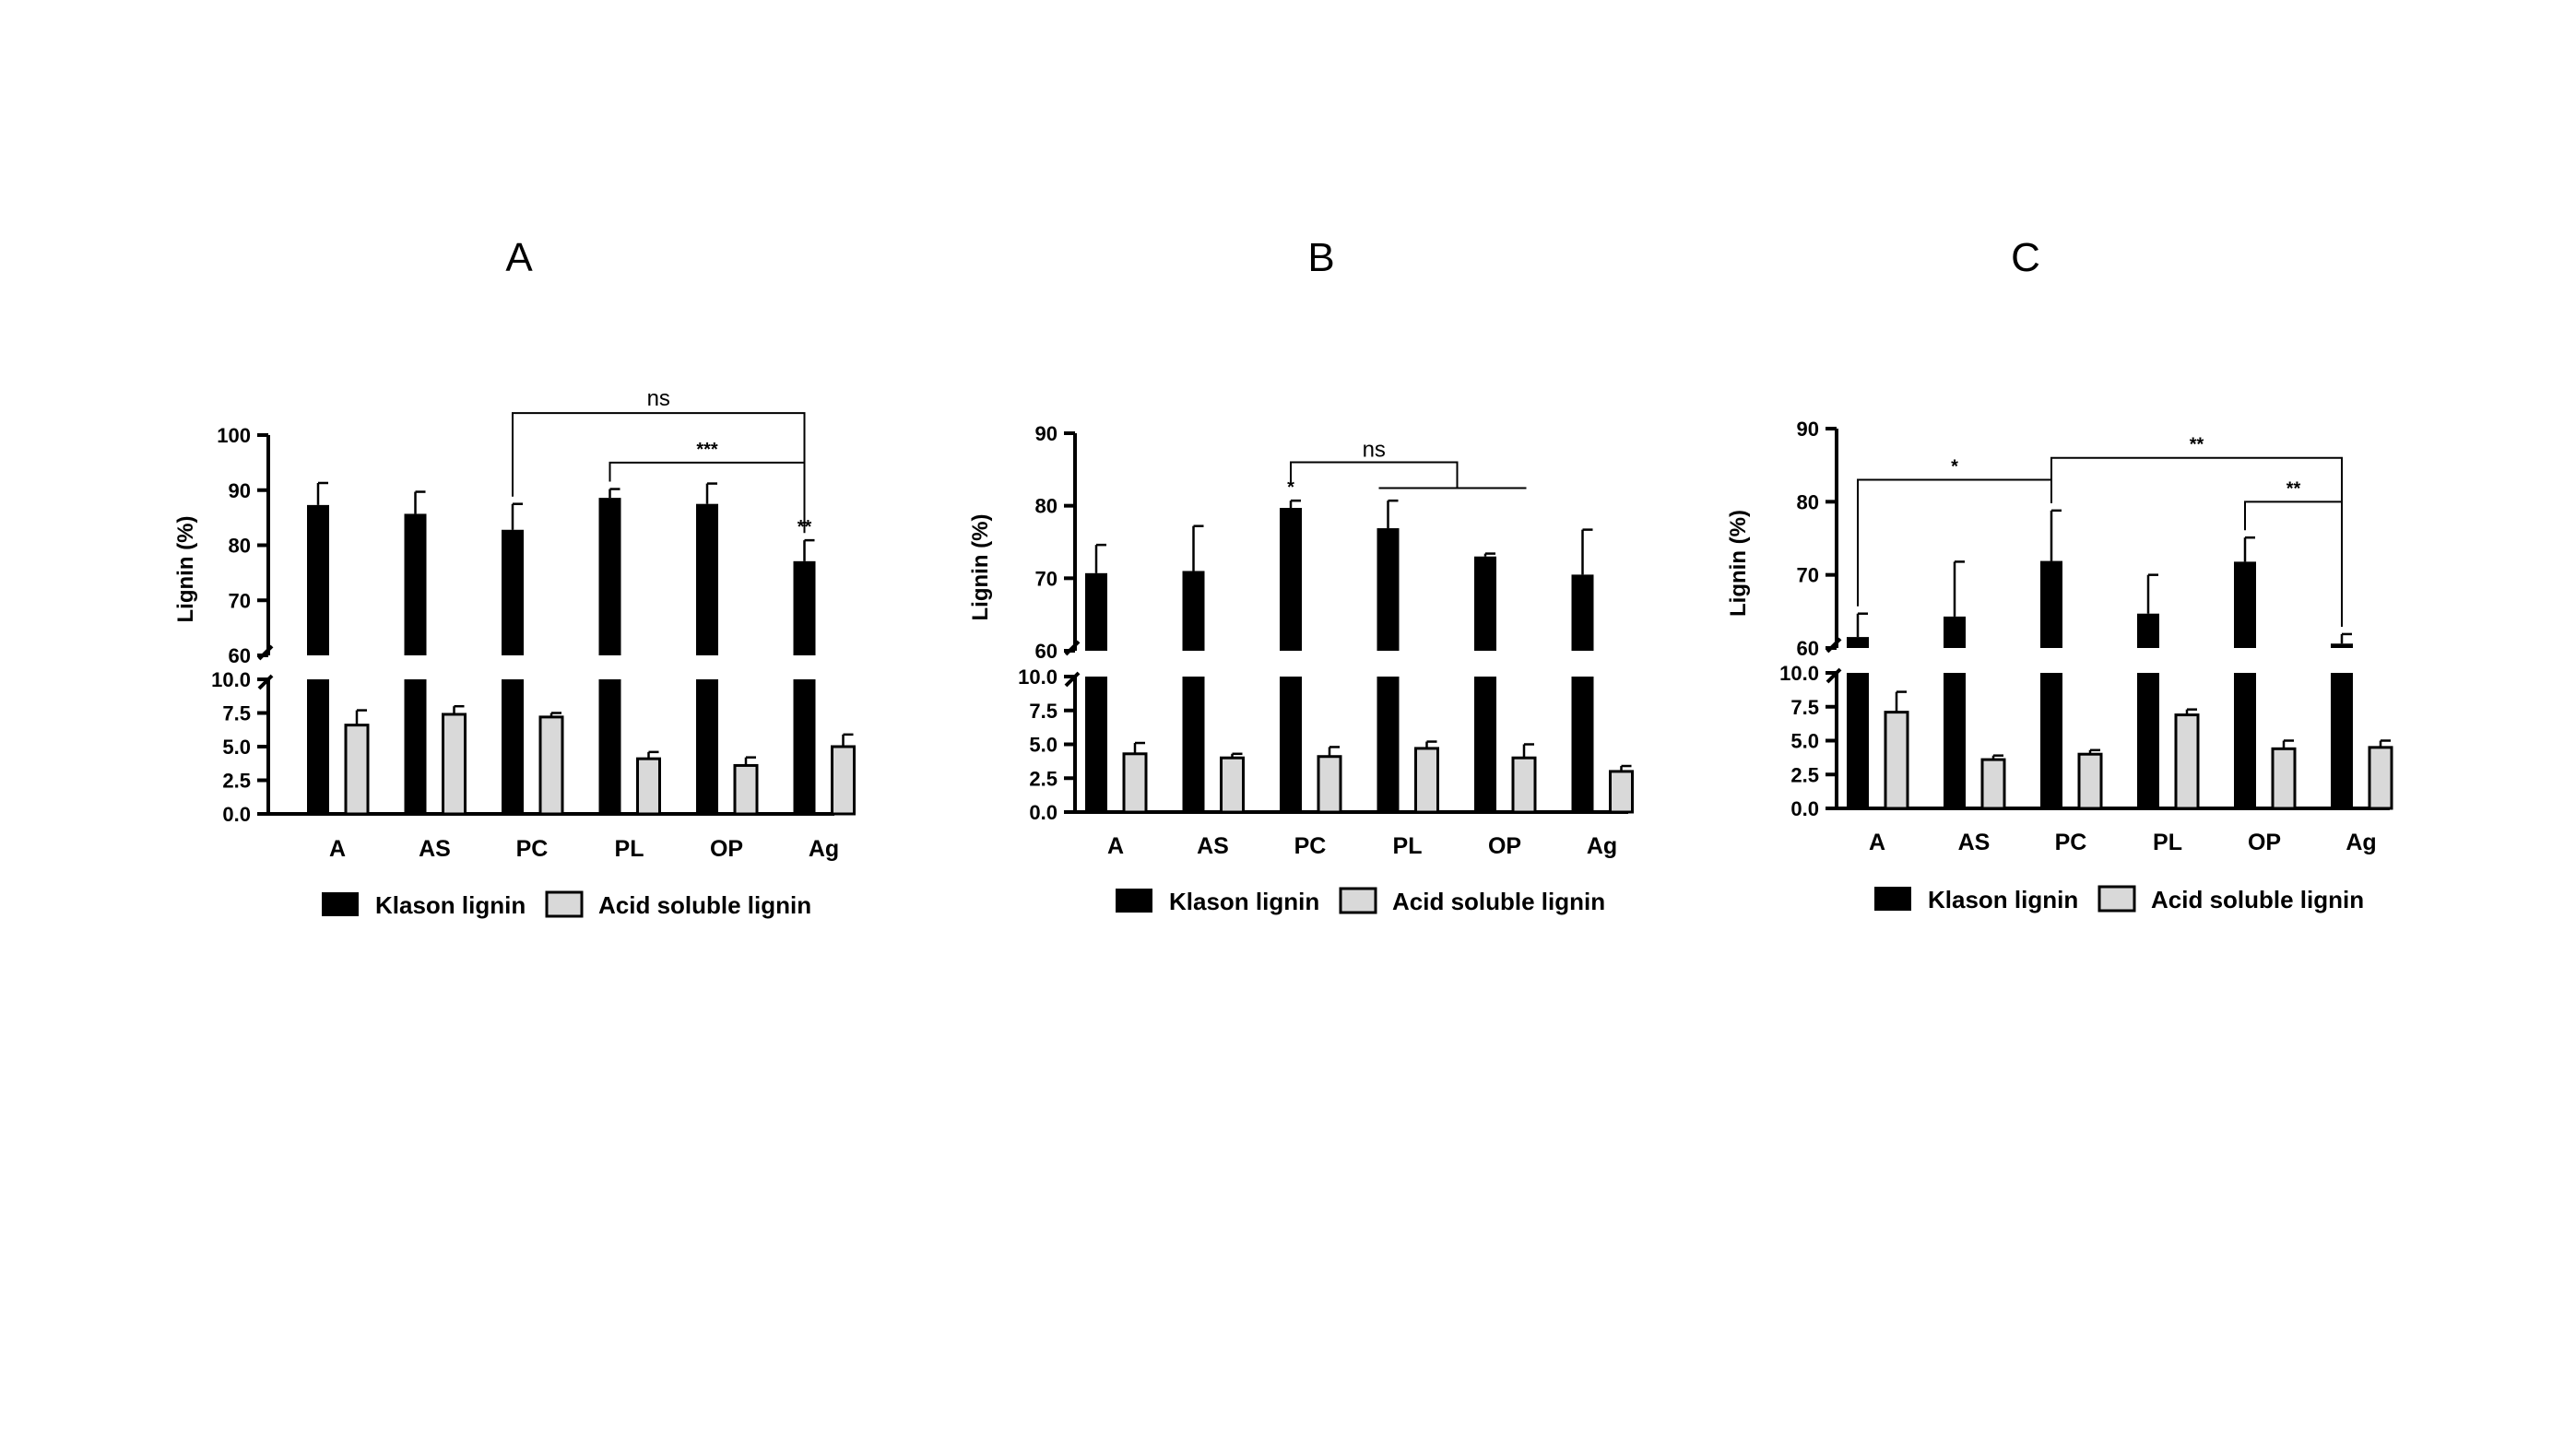 The width and height of the screenshot is (2576, 1449). Describe the element at coordinates (2025, 257) in the screenshot. I see `panel-letter: C` at that location.